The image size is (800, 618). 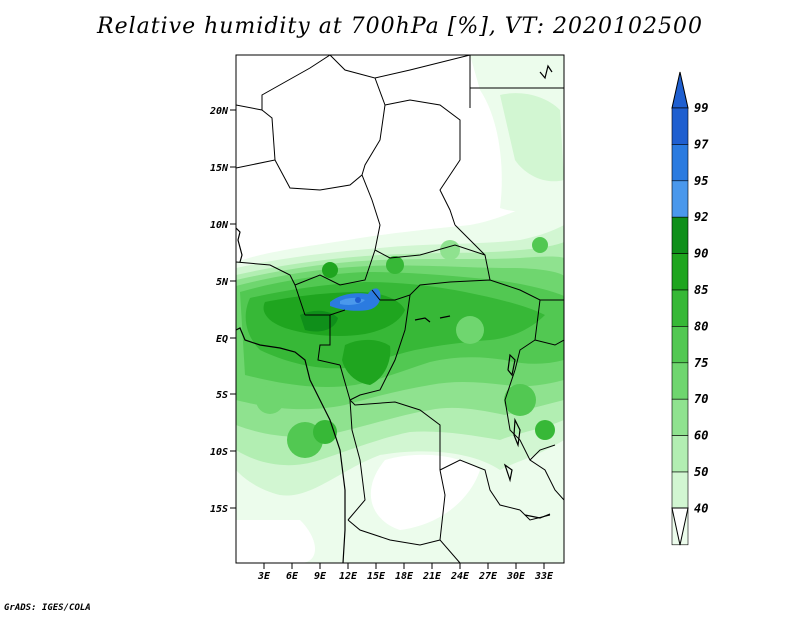 I want to click on lon-label: 30E, so click(x=516, y=576).